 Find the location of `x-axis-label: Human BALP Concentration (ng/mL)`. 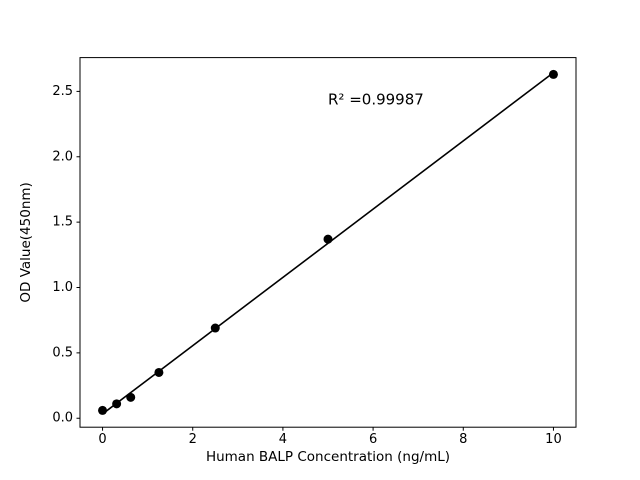

x-axis-label: Human BALP Concentration (ng/mL) is located at coordinates (328, 457).